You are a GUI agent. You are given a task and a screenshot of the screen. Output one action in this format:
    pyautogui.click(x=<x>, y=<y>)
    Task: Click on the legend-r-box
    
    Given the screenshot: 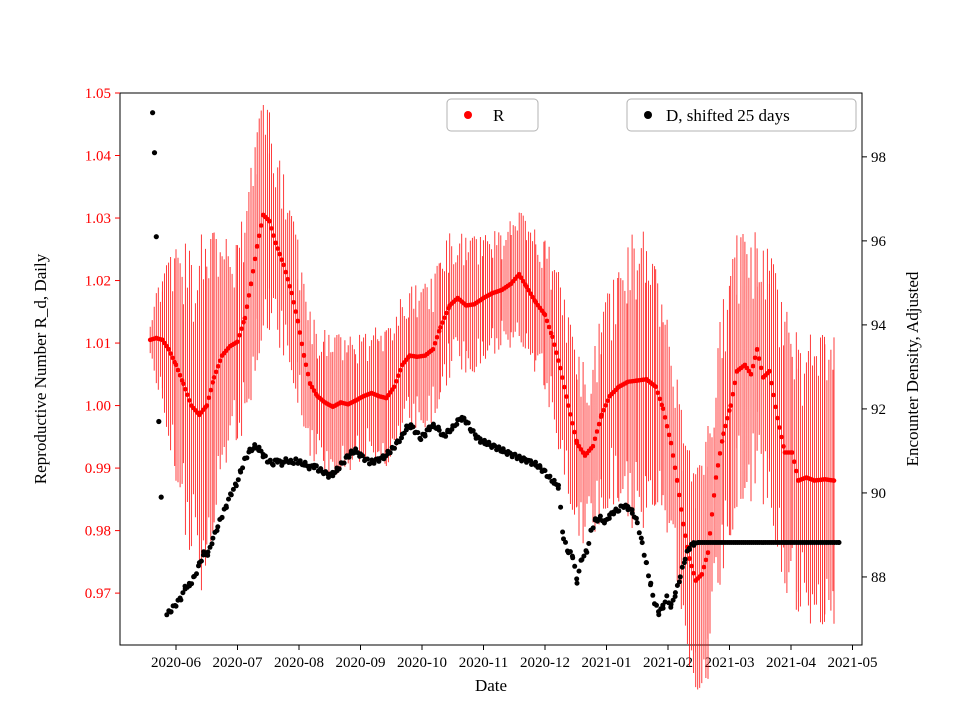 What is the action you would take?
    pyautogui.click(x=492, y=115)
    